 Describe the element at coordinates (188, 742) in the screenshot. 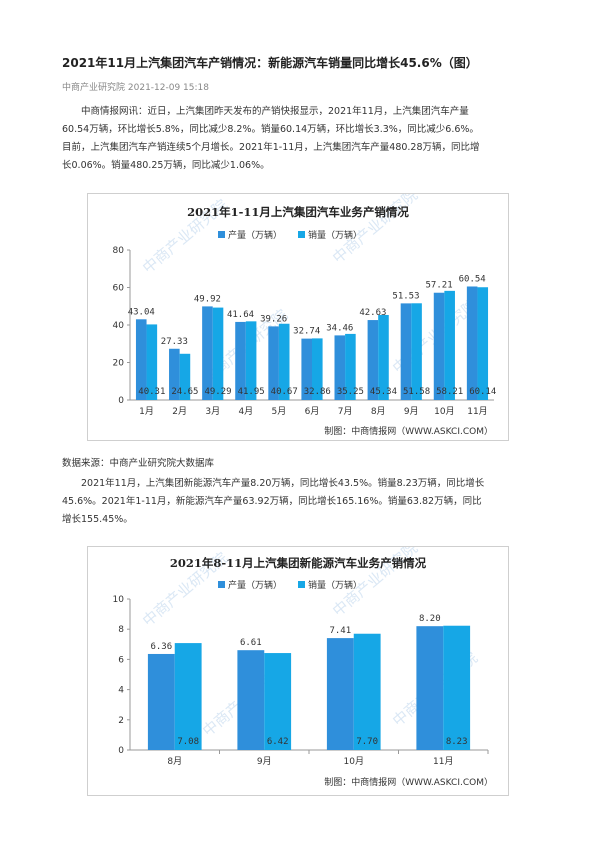

I see `data-label: 7.08` at that location.